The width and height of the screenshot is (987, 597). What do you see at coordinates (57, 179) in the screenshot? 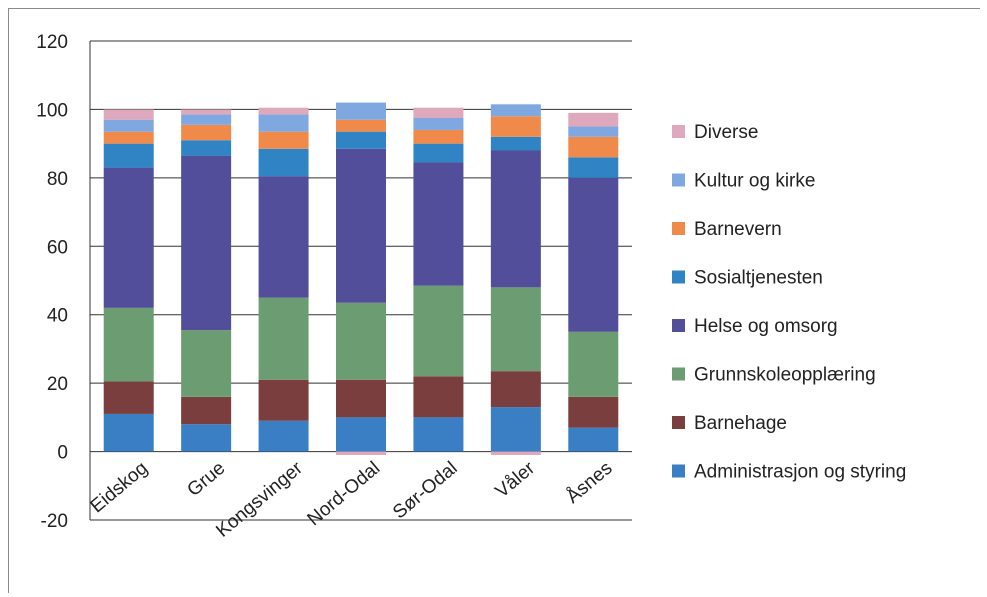
I see `y-tick-label: 80` at bounding box center [57, 179].